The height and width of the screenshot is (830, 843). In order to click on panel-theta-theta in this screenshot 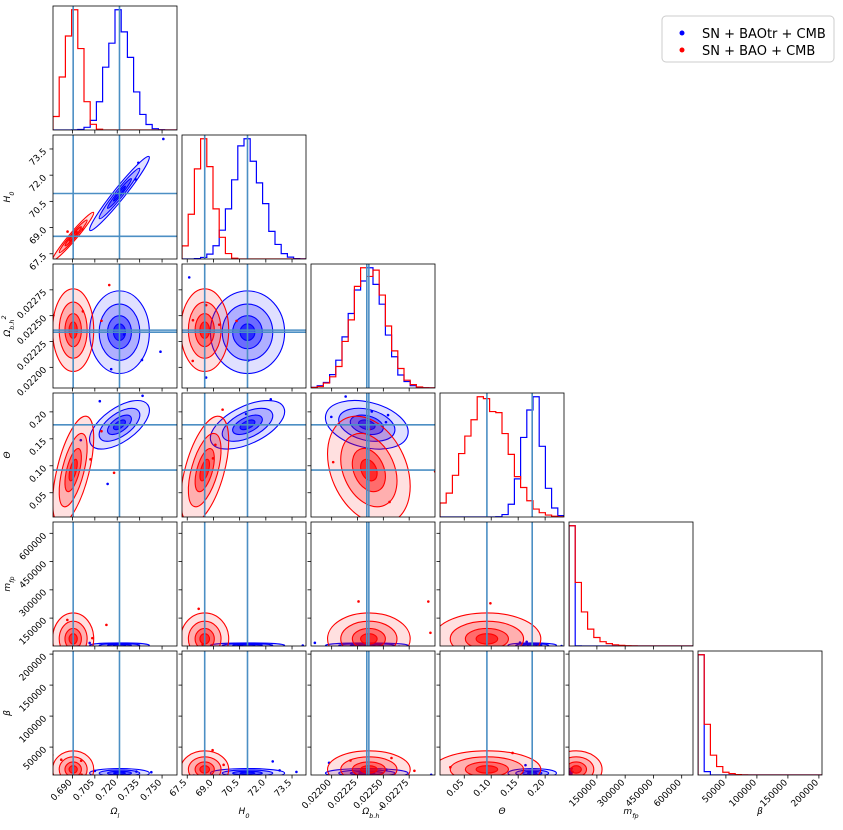, I will do `click(502, 456)`.